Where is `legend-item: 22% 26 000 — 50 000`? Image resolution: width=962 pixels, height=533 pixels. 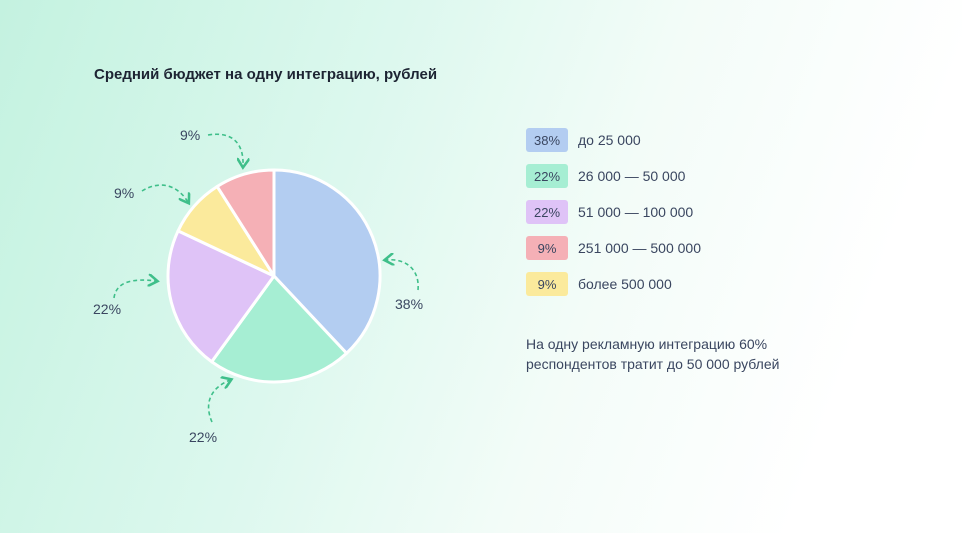 legend-item: 22% 26 000 — 50 000 is located at coordinates (613, 176).